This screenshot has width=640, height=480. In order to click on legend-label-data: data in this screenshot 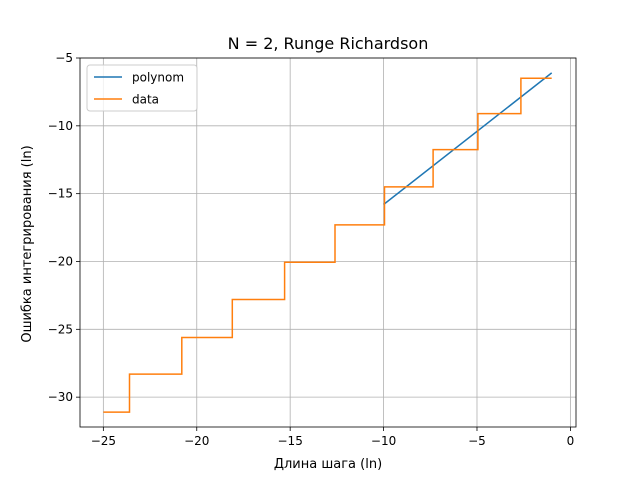, I will do `click(145, 100)`.